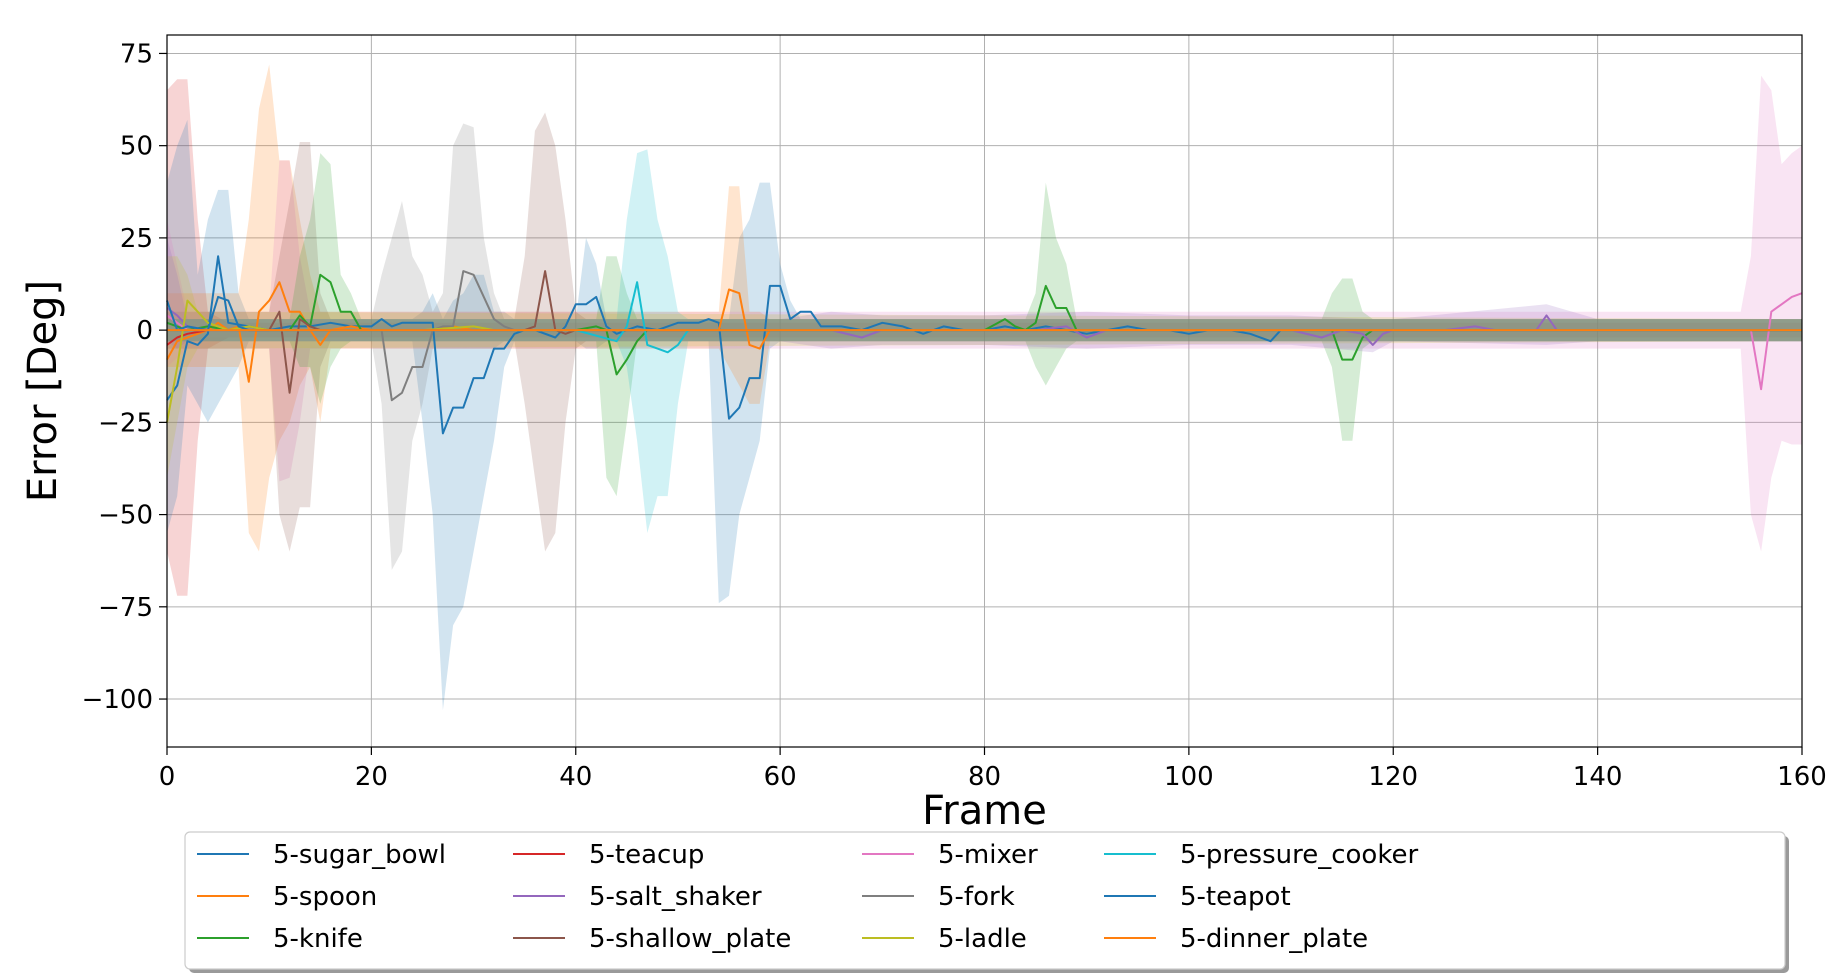 This screenshot has height=977, width=1848. What do you see at coordinates (984, 777) in the screenshot?
I see `x-tick-label: 80` at bounding box center [984, 777].